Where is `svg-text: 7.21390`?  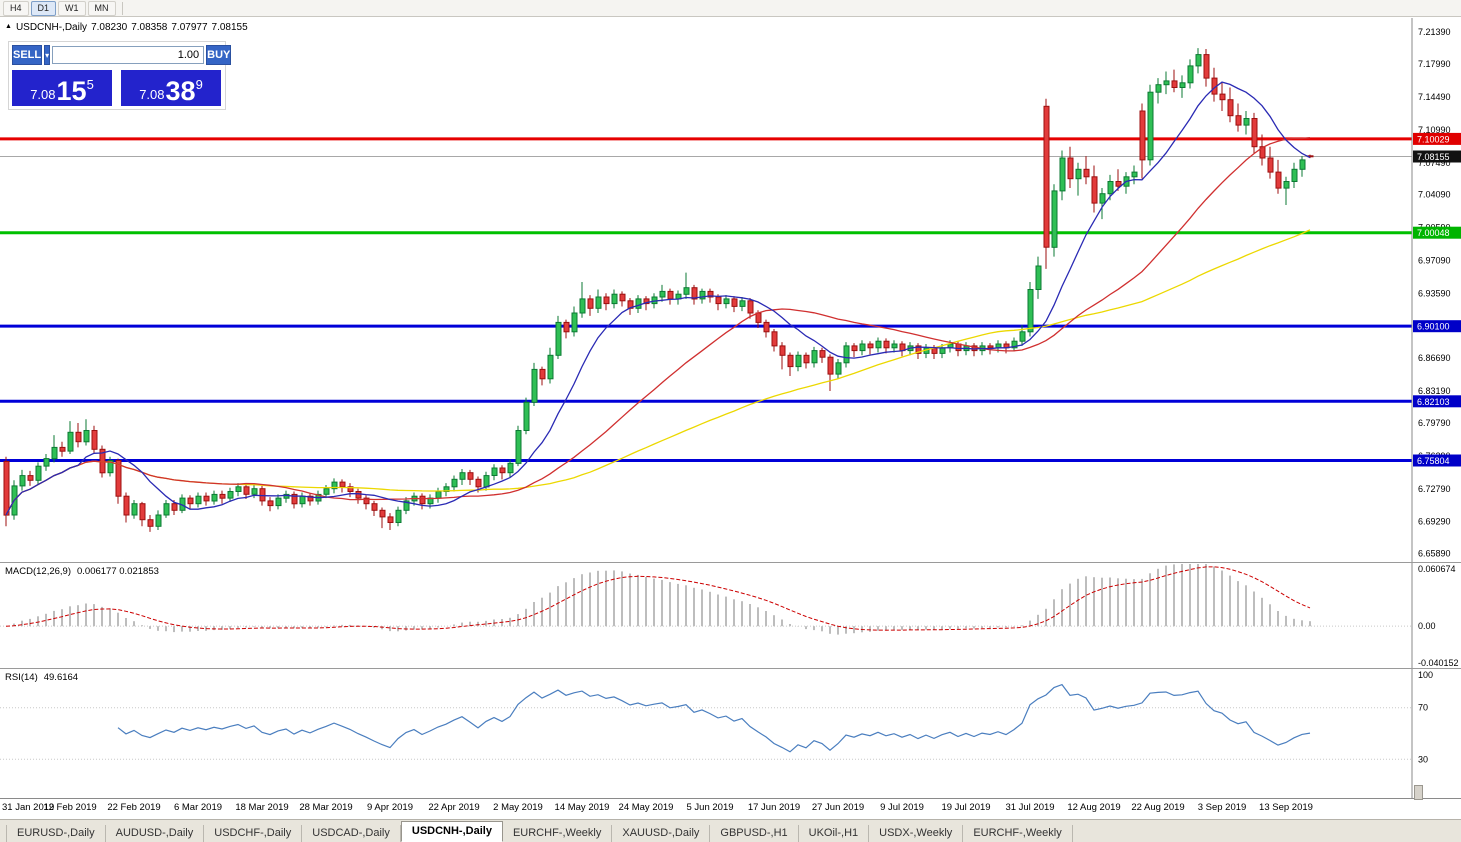
svg-text: 7.21390 is located at coordinates (1434, 32).